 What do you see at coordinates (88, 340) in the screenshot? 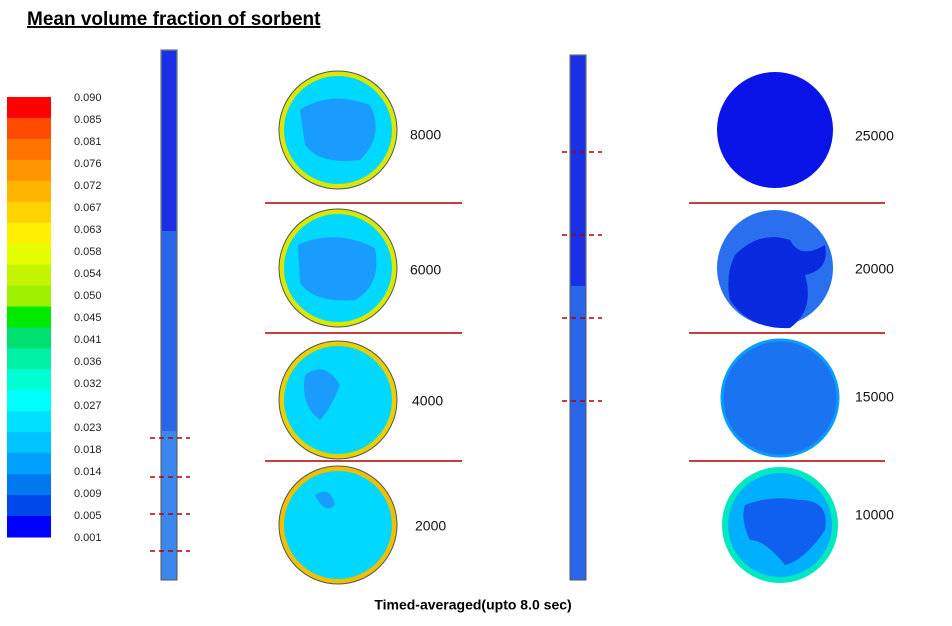
I see `colorbar-label: 0.041` at bounding box center [88, 340].